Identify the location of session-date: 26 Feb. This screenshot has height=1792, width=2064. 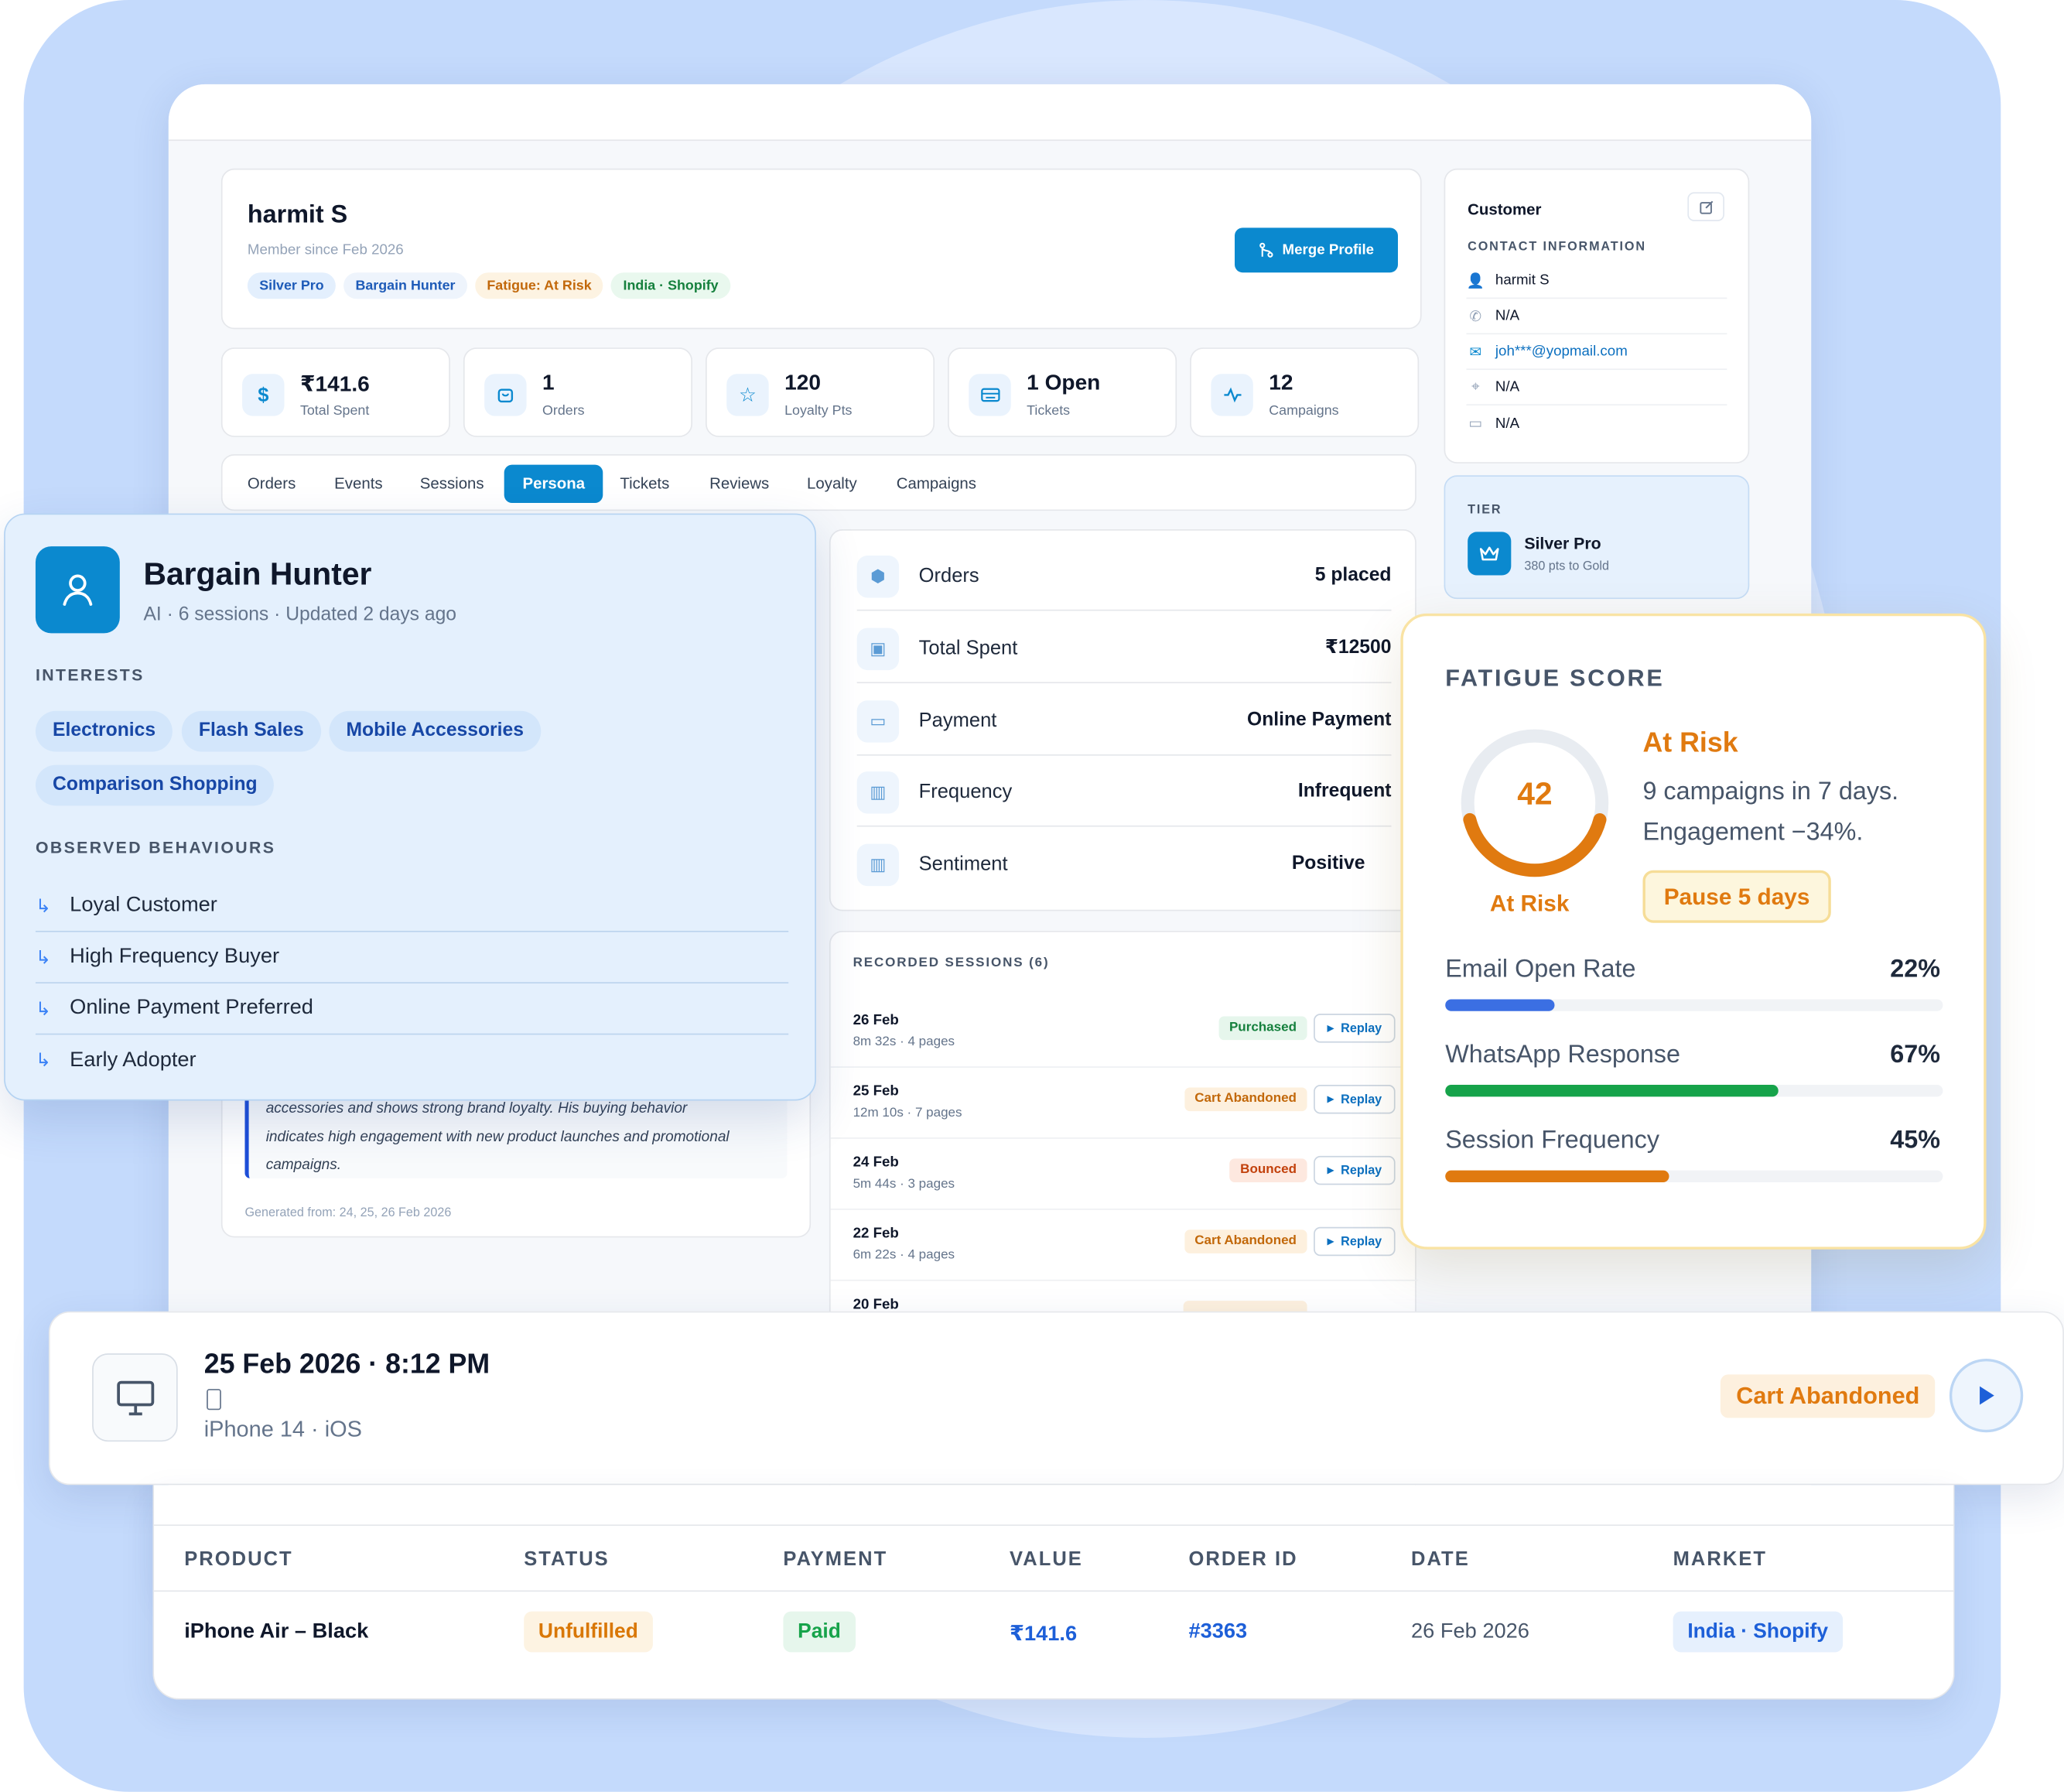
(876, 1020).